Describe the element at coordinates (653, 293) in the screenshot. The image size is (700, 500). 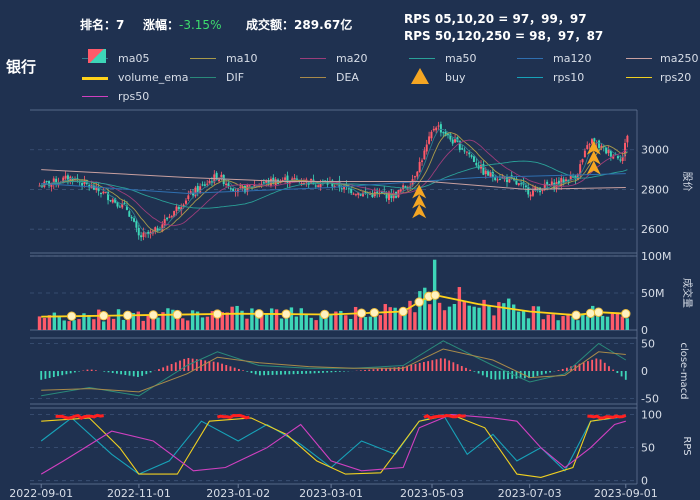
I see `volume-tick-label: 50M` at that location.